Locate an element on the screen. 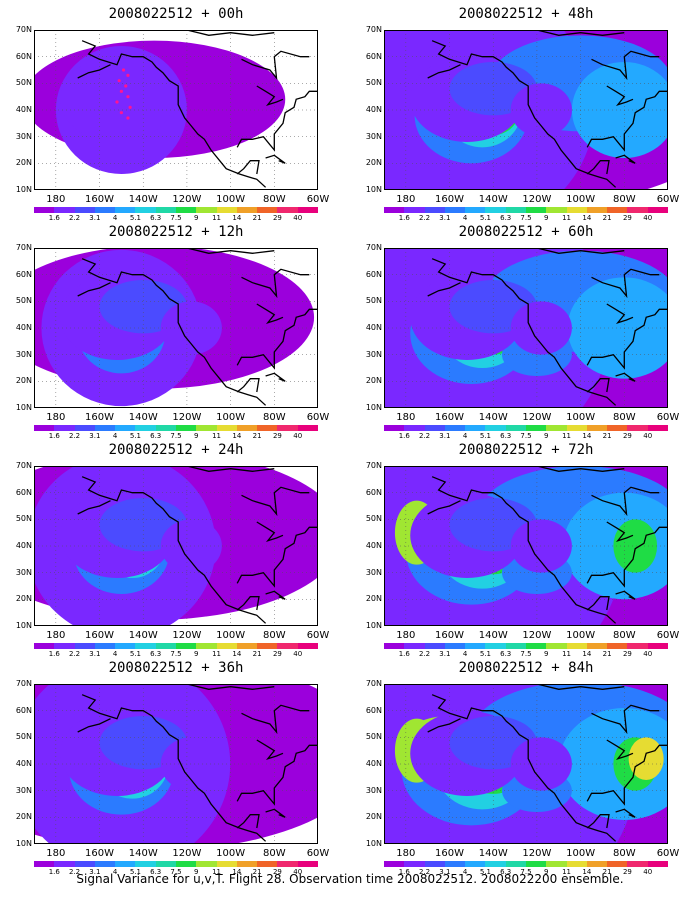  colorbar-label: 4 is located at coordinates (115, 218).